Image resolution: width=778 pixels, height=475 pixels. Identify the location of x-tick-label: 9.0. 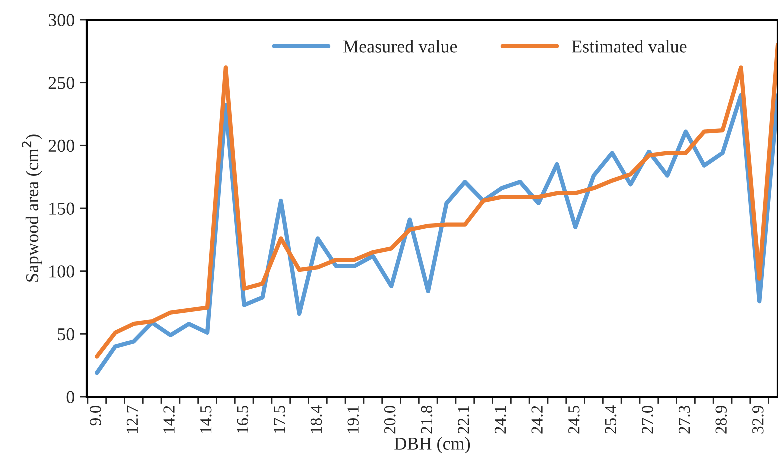
(96, 416).